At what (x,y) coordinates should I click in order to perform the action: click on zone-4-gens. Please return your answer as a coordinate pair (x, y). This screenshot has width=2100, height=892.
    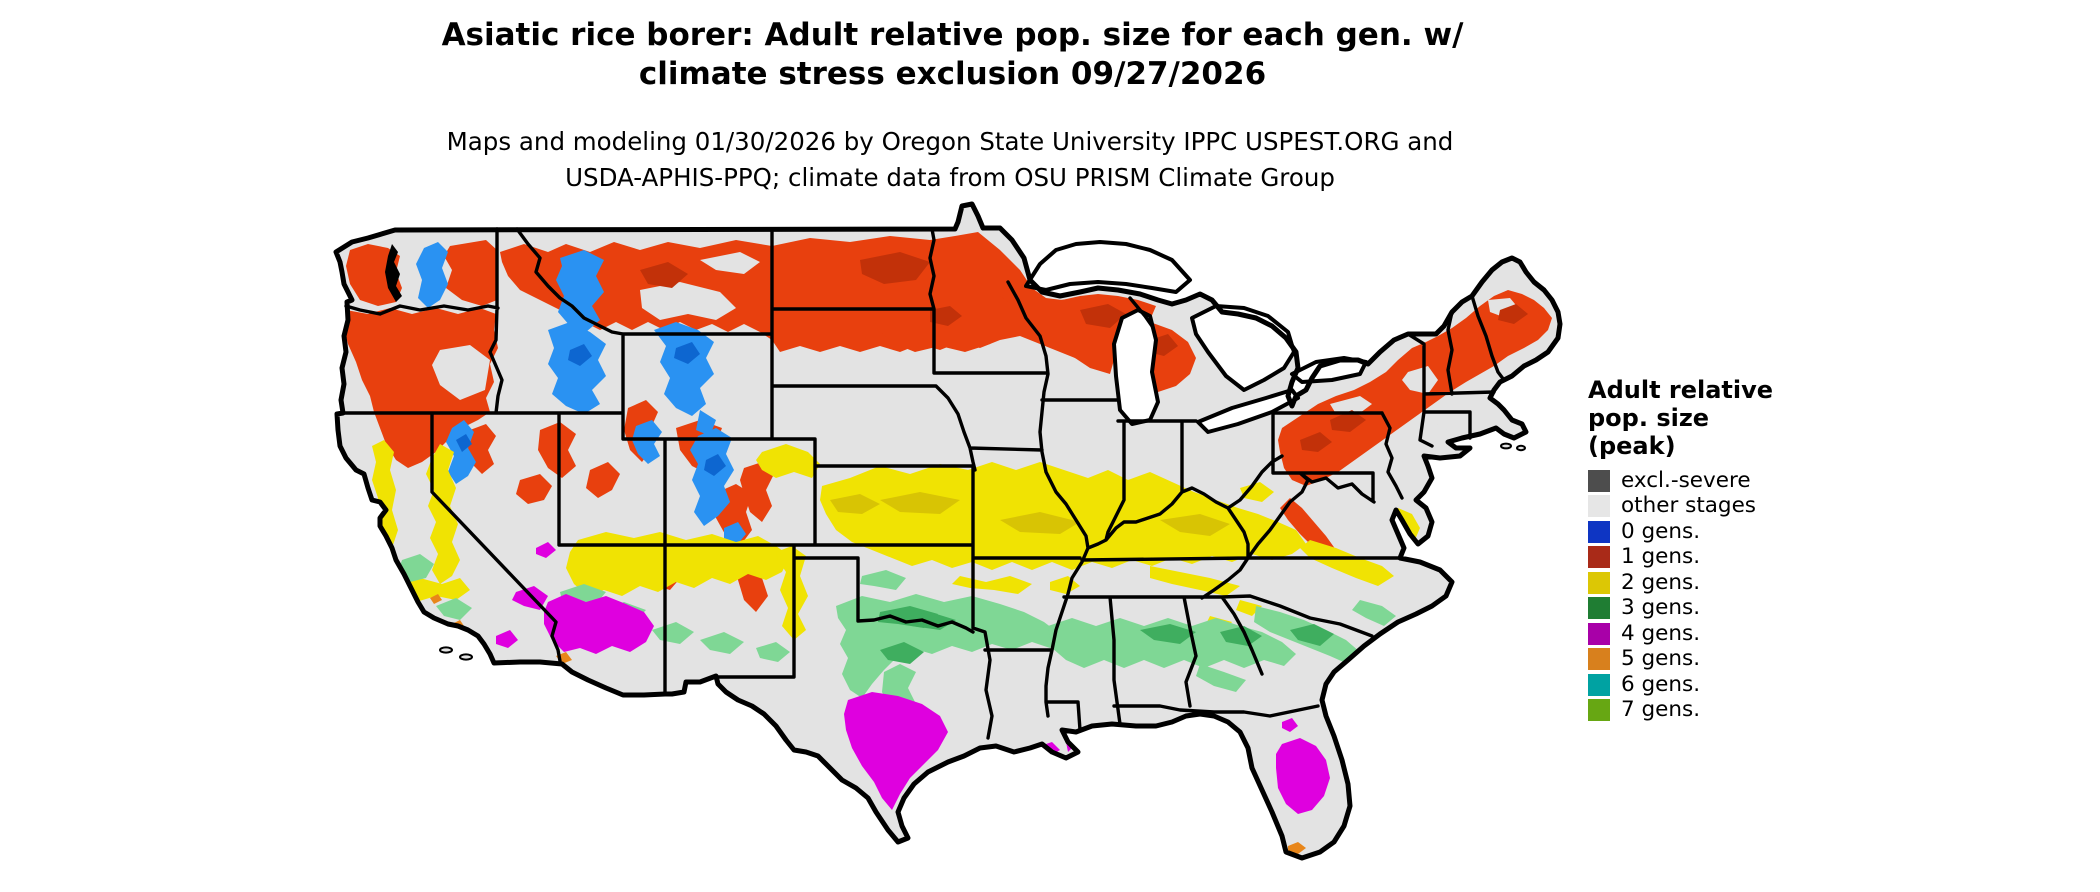
    Looking at the image, I should click on (913, 678).